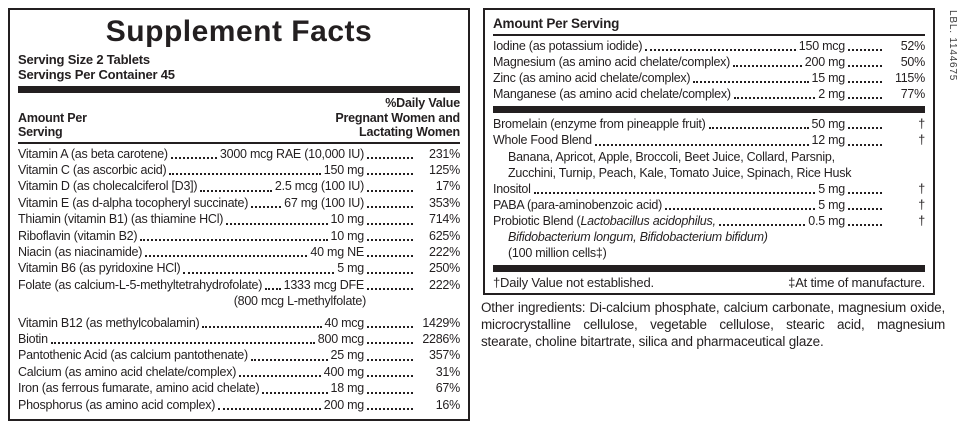 The width and height of the screenshot is (968, 429). Describe the element at coordinates (913, 62) in the screenshot. I see `daily-value-percent: 50%` at that location.